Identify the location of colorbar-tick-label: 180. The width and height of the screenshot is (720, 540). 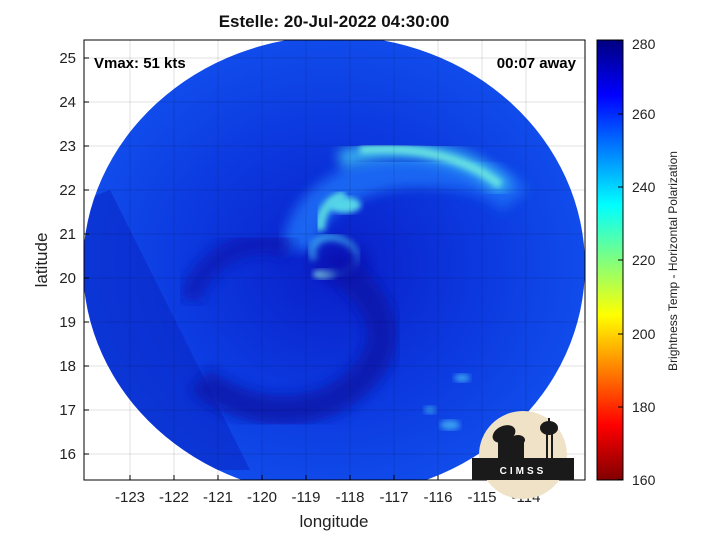
(644, 407).